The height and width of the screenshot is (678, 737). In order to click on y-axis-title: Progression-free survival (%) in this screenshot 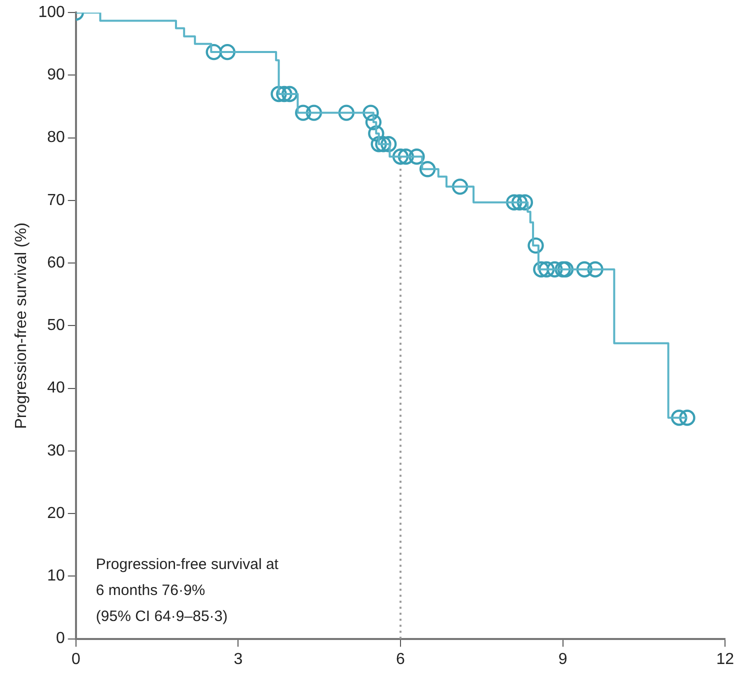, I will do `click(21, 325)`.